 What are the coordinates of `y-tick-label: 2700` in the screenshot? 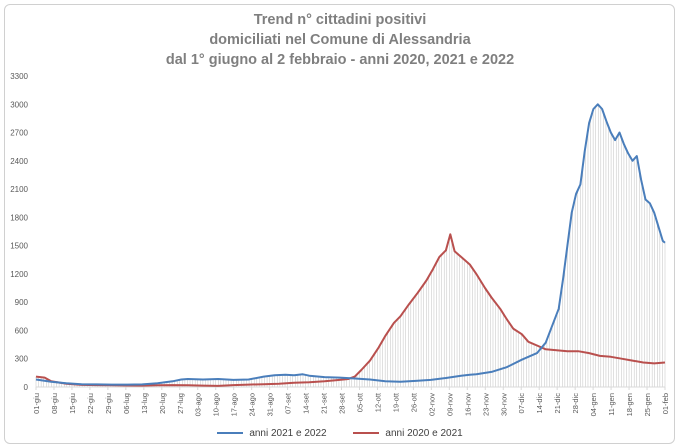 It's located at (19, 133).